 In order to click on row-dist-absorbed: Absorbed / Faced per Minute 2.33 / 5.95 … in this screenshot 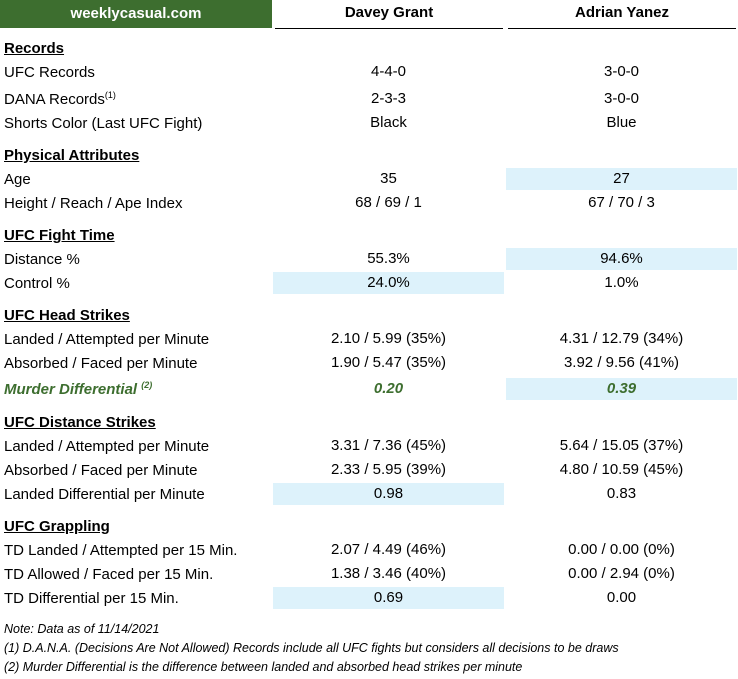, I will do `click(369, 471)`.